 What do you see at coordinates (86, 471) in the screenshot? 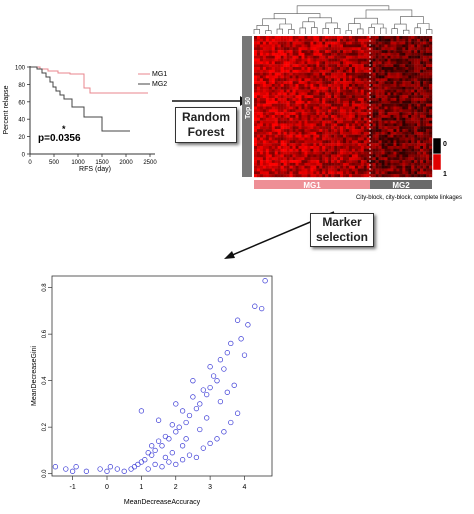
I see `scatter-point` at bounding box center [86, 471].